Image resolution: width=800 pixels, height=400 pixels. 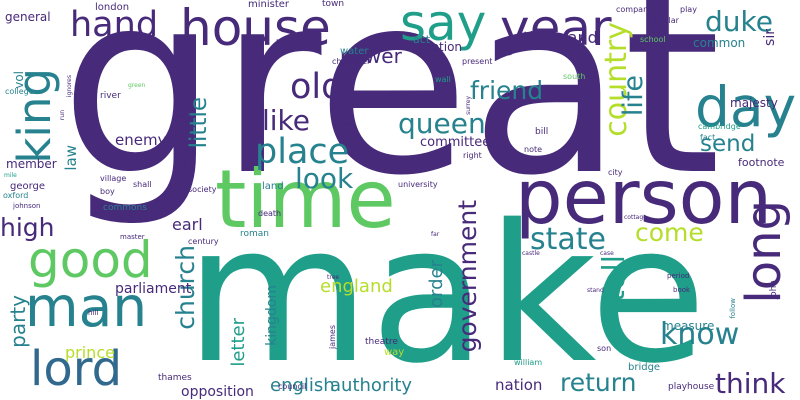 What do you see at coordinates (669, 232) in the screenshot?
I see `word-come: come` at bounding box center [669, 232].